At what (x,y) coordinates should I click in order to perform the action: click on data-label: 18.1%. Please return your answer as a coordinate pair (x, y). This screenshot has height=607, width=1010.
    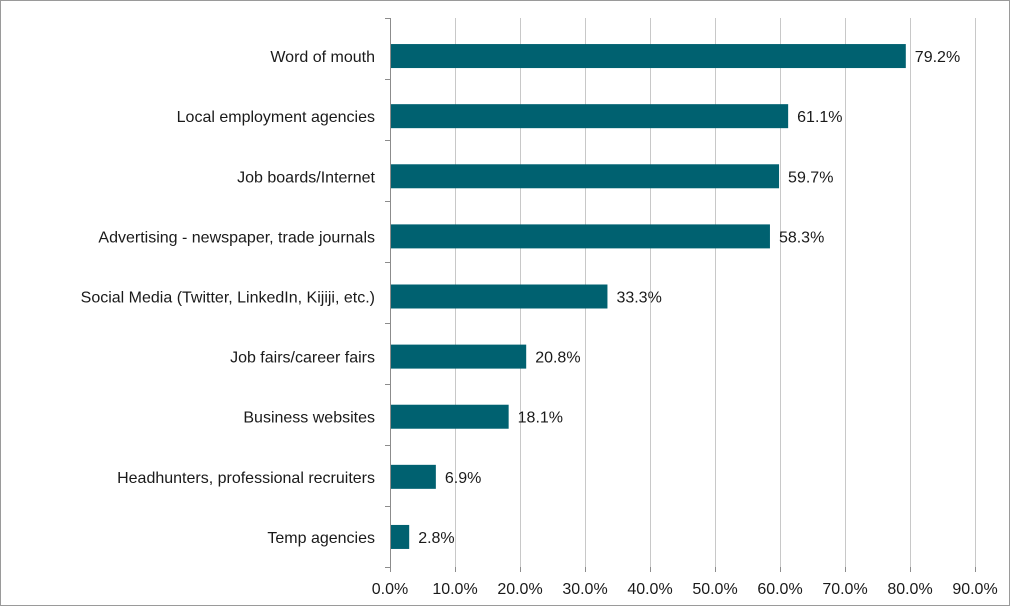
    Looking at the image, I should click on (540, 418).